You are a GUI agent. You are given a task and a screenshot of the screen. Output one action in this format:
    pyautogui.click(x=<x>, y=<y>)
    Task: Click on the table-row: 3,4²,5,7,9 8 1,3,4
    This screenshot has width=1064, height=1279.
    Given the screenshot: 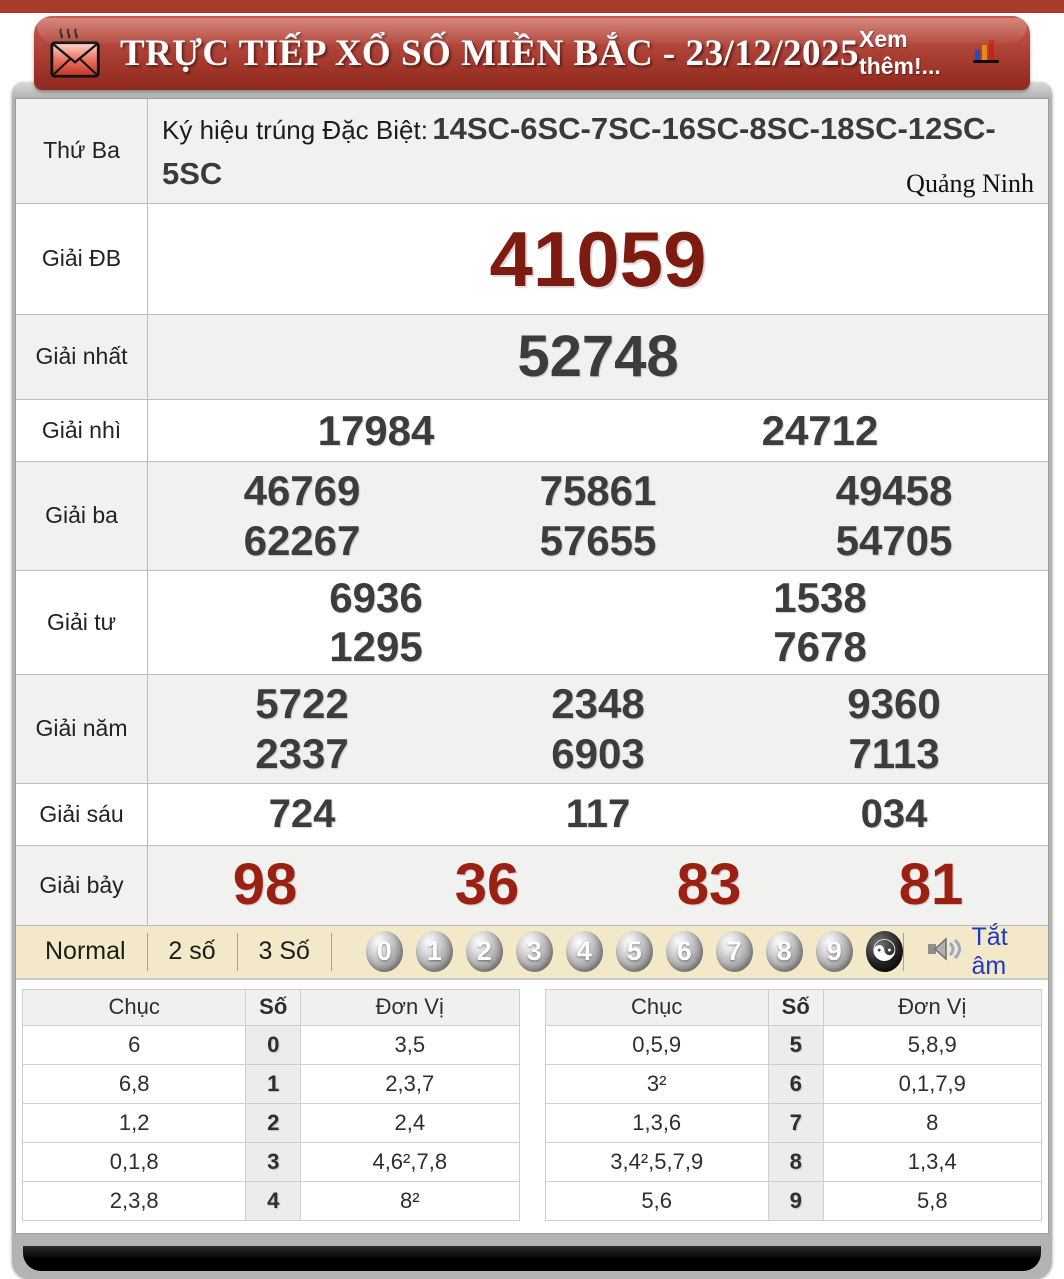 What is the action you would take?
    pyautogui.click(x=793, y=1161)
    